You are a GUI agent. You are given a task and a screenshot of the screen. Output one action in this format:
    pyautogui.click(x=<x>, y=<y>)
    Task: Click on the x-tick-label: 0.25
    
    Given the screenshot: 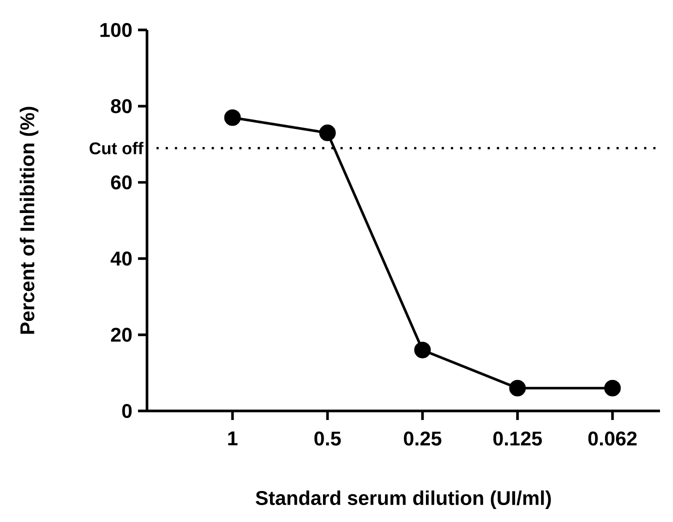 What is the action you would take?
    pyautogui.click(x=423, y=439)
    